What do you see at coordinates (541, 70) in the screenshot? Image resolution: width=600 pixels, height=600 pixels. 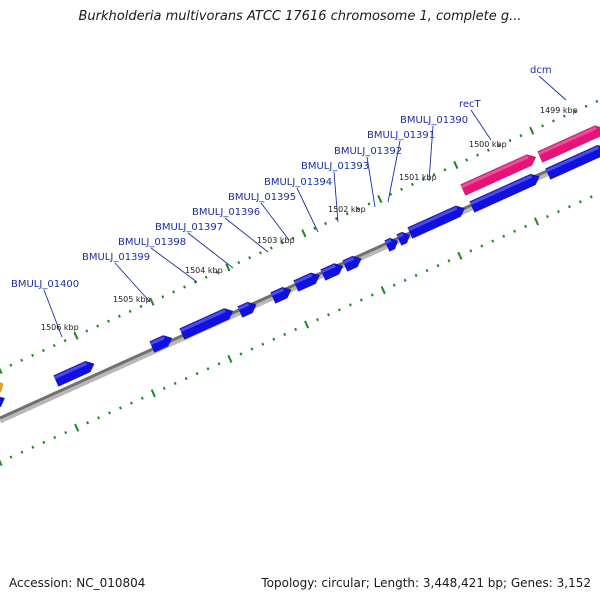 I see `gene-label: dcm` at bounding box center [541, 70].